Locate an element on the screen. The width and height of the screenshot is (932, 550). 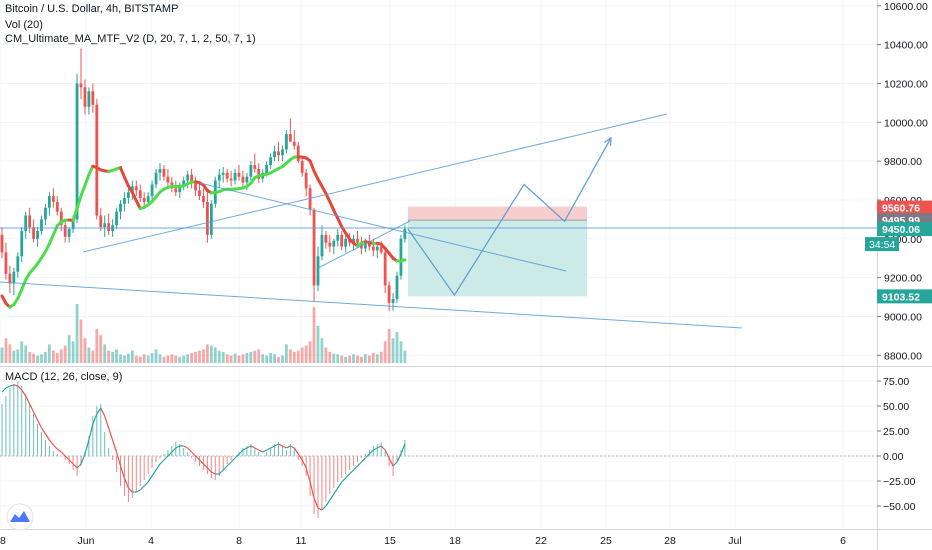
price-axis-label: 8800.00 is located at coordinates (903, 356).